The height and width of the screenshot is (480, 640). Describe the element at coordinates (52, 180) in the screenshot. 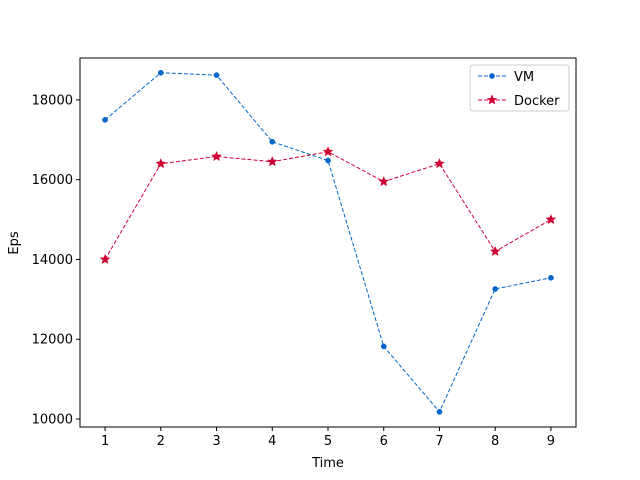

I see `y-tick-label: 16000` at that location.